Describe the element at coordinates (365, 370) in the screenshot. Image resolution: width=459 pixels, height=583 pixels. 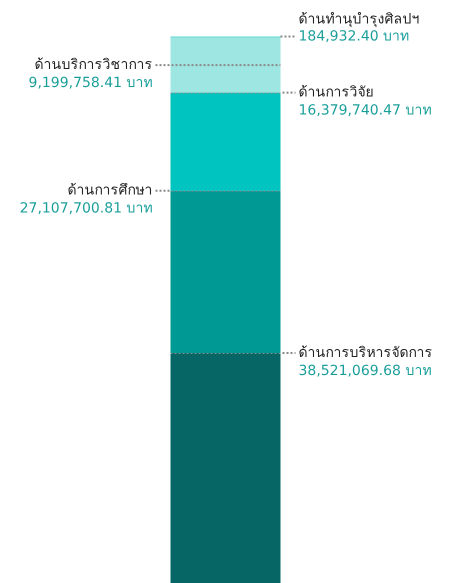
I see `data-label: 38,521,069.68 บาท` at that location.